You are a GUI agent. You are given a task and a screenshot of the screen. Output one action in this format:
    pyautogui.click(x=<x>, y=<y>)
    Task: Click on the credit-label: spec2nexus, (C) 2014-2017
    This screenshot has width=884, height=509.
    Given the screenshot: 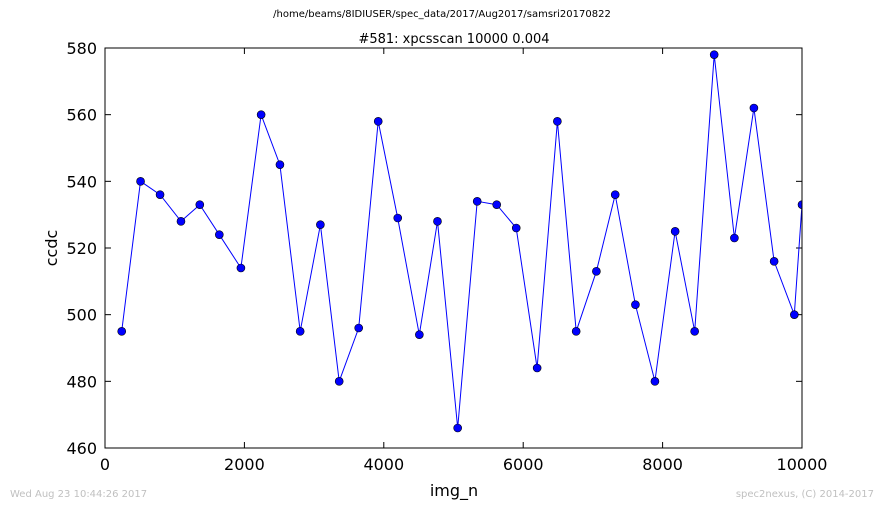 What is the action you would take?
    pyautogui.click(x=804, y=494)
    